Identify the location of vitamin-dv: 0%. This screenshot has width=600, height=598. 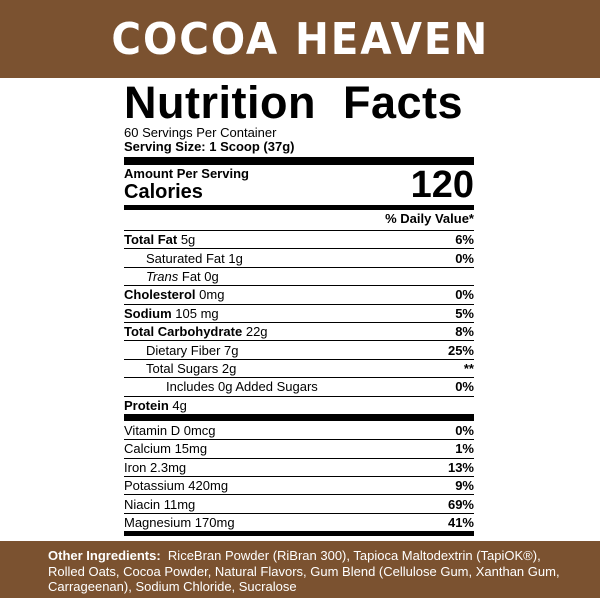
(464, 430).